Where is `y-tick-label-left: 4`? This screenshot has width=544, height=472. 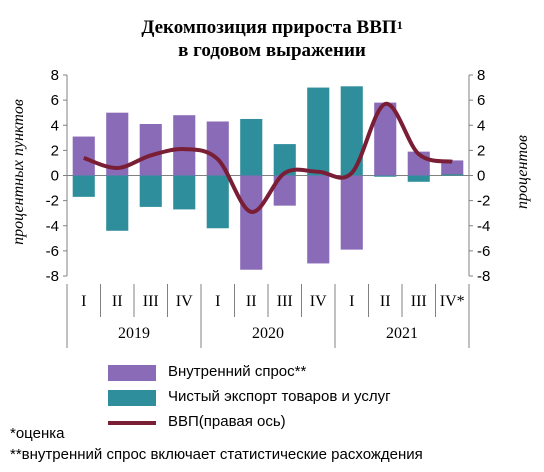
y-tick-label-left: 4 is located at coordinates (55, 125).